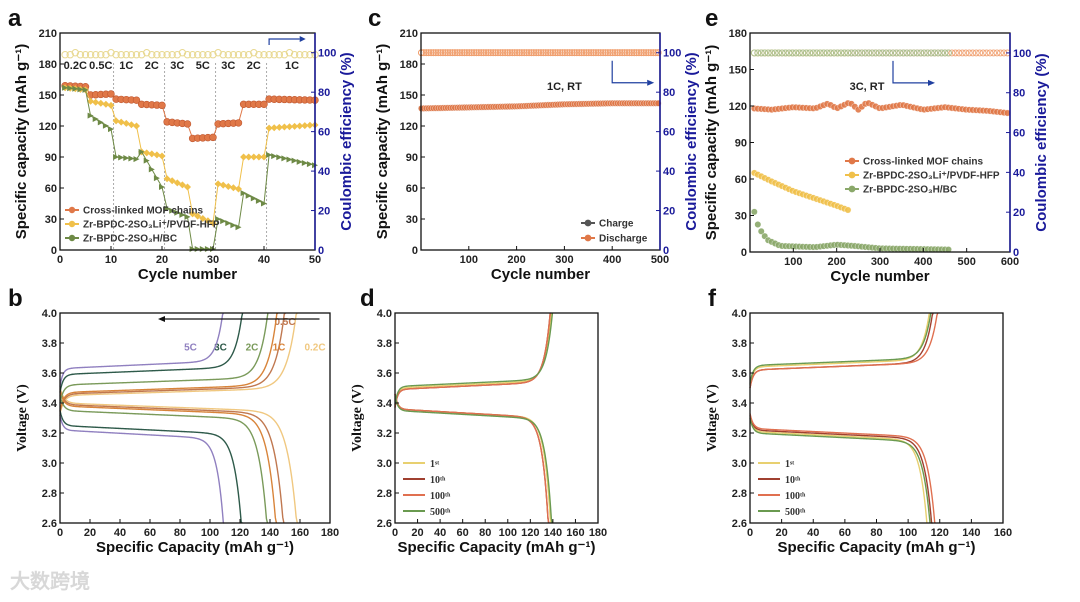  Describe the element at coordinates (712, 418) in the screenshot. I see `y-axis-label: Voltage (V)` at that location.